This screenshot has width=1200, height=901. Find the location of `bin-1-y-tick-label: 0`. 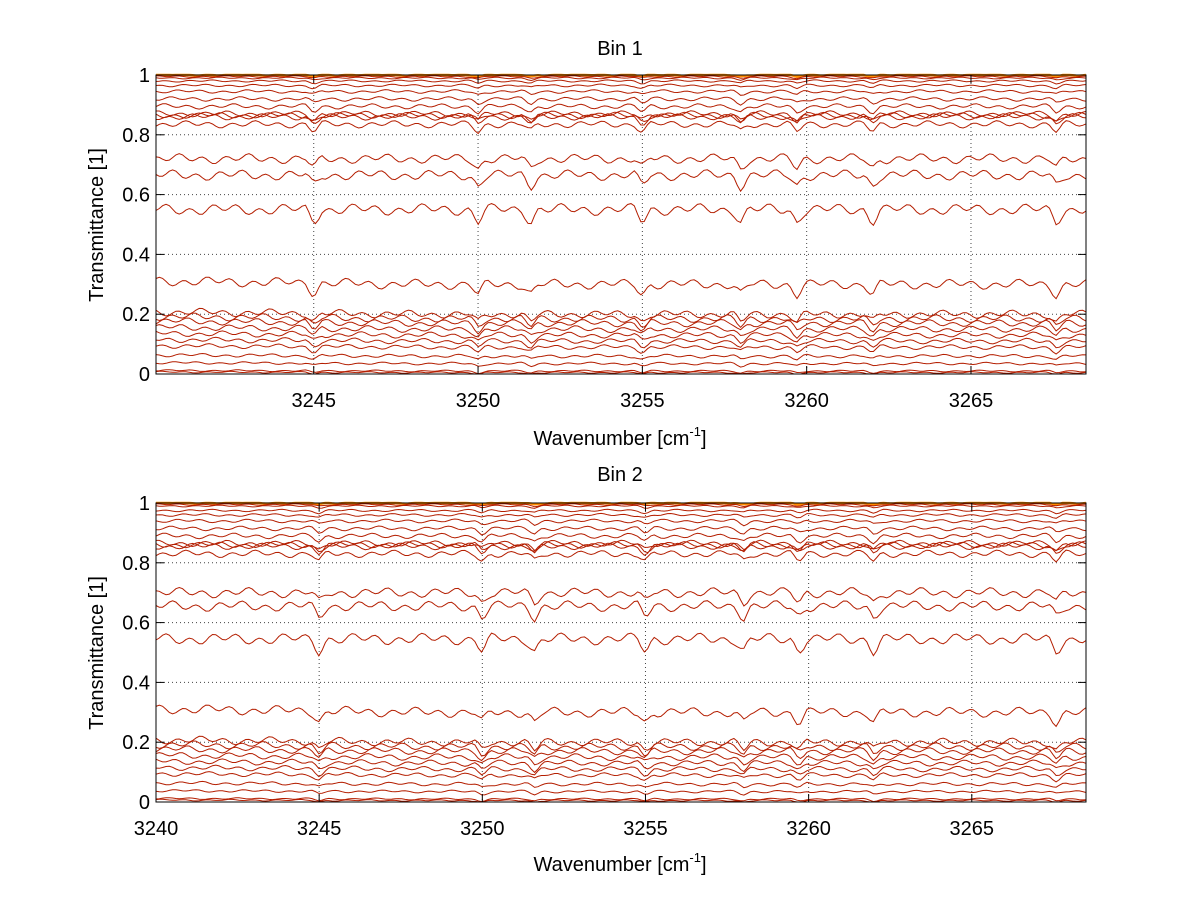

bin-1-y-tick-label: 0 is located at coordinates (144, 375).